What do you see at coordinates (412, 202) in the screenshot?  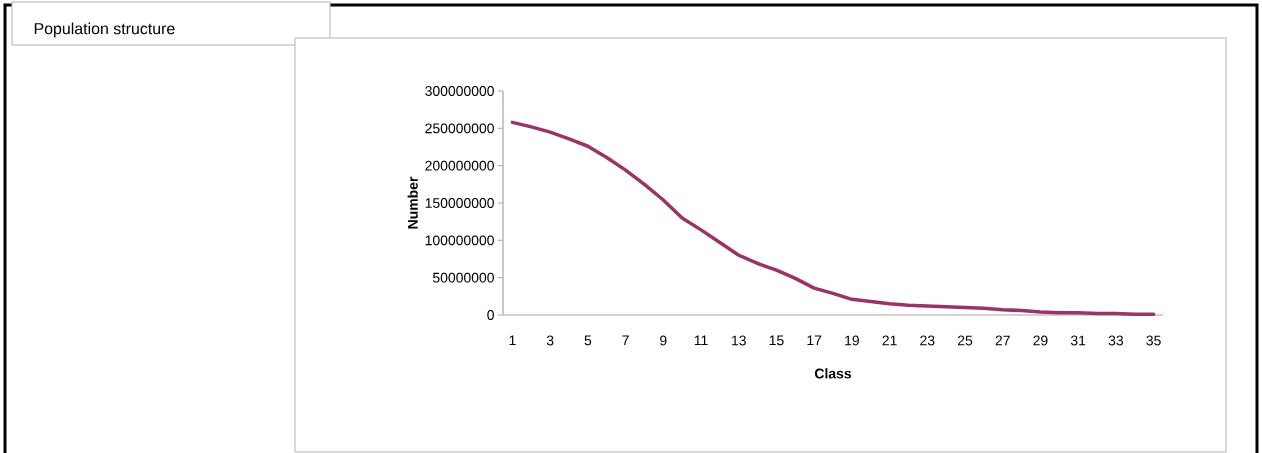 I see `y-axis-title: Number` at bounding box center [412, 202].